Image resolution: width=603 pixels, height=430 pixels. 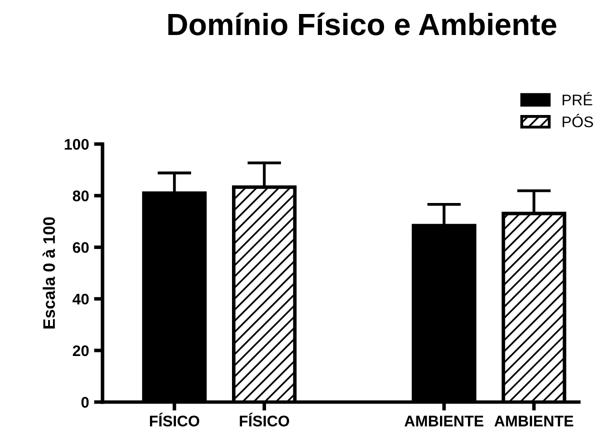 What do you see at coordinates (48, 272) in the screenshot?
I see `y-axis-title: Escala 0 à 100` at bounding box center [48, 272].